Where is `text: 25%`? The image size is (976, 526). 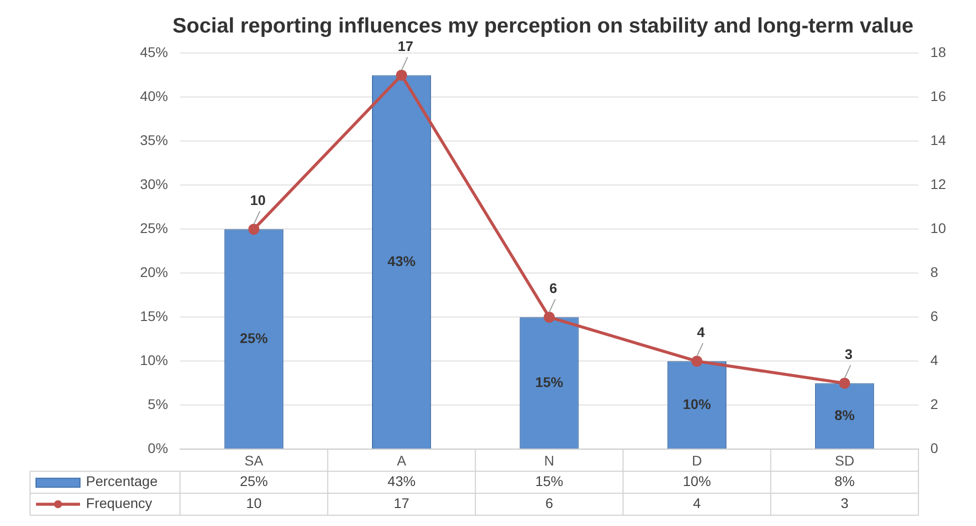
text: 25% is located at coordinates (254, 338).